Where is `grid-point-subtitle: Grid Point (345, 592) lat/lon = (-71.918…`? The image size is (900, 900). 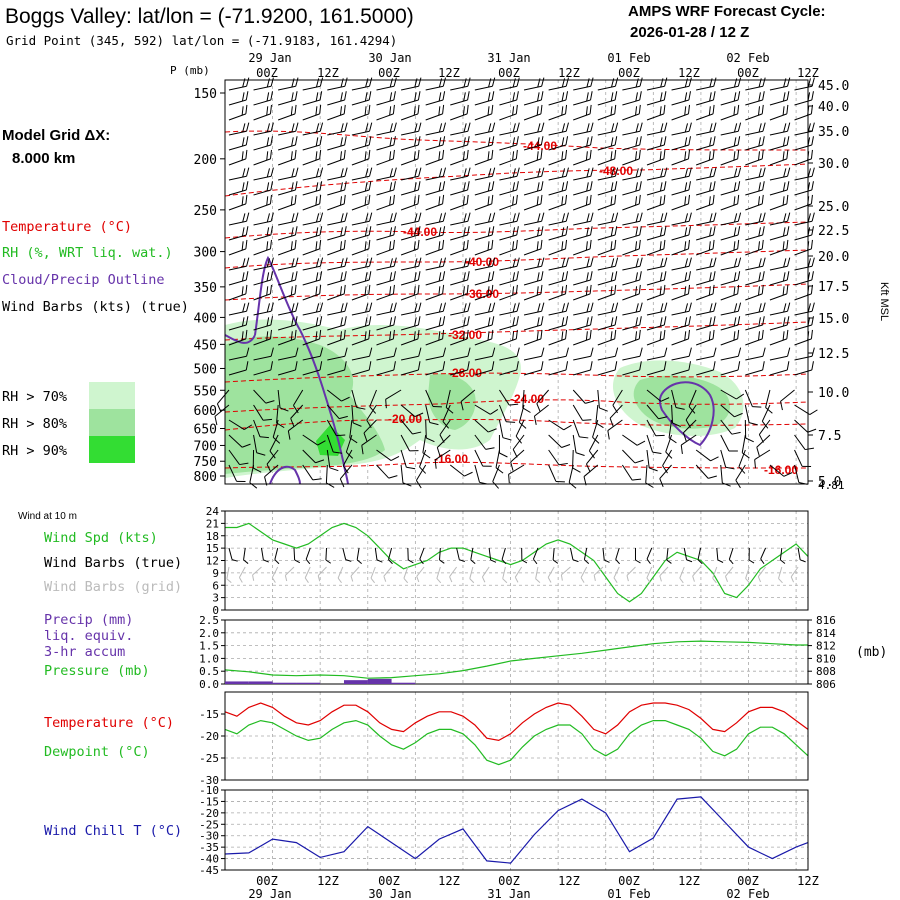
grid-point-subtitle: Grid Point (345, 592) lat/lon = (-71.918… is located at coordinates (201, 40).